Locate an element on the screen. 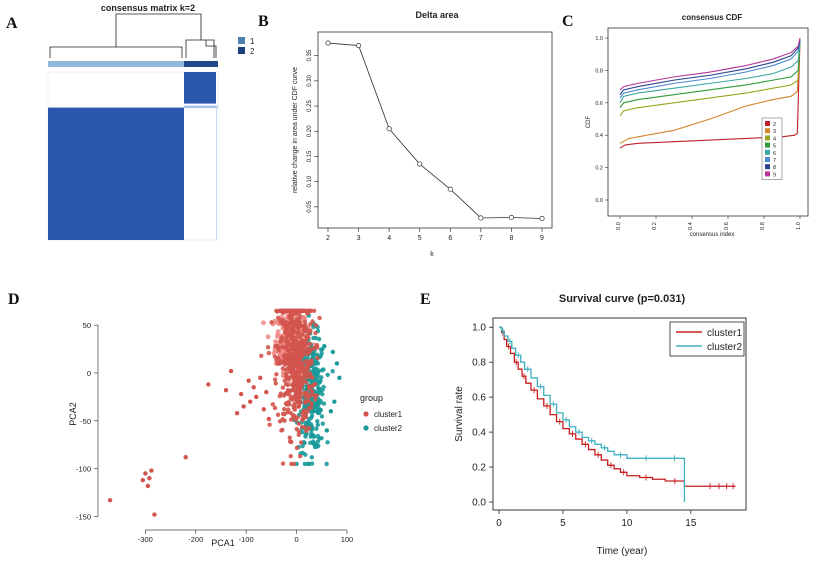 This screenshot has width=824, height=566. legend-label-k2: 2 is located at coordinates (774, 125).